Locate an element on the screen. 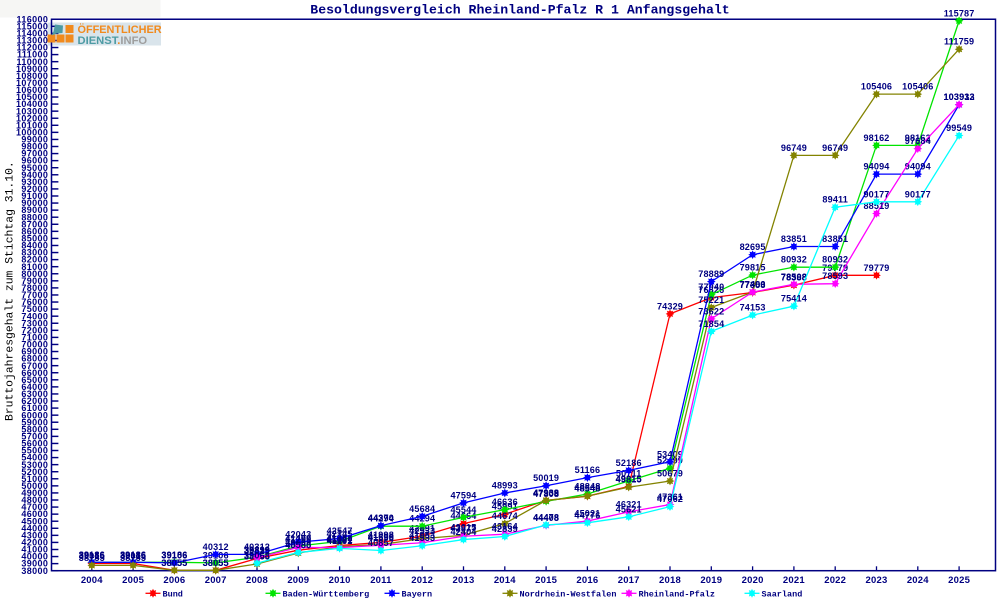  svg-text: 102000 is located at coordinates (32, 118).